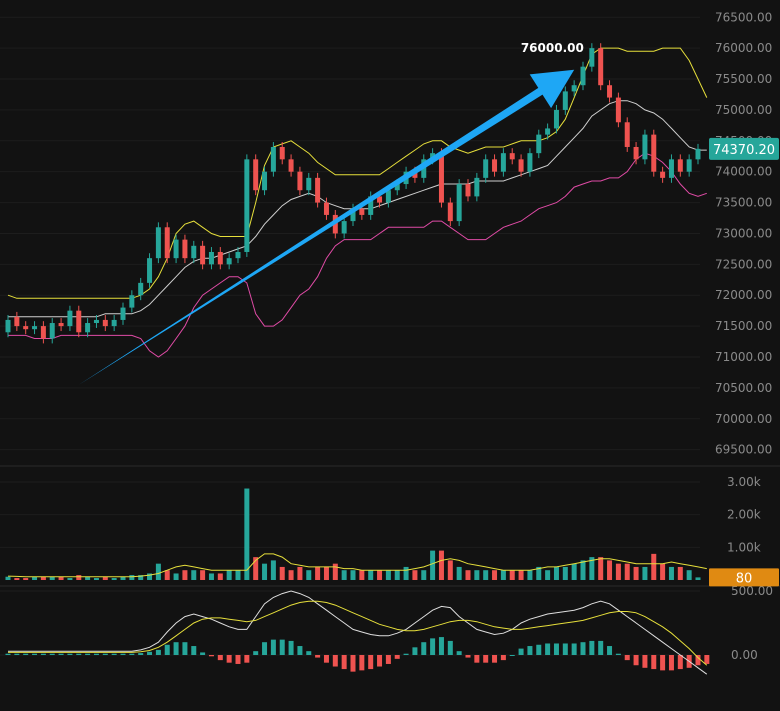  I want to click on price-tick-label: 76500.00, so click(743, 17).